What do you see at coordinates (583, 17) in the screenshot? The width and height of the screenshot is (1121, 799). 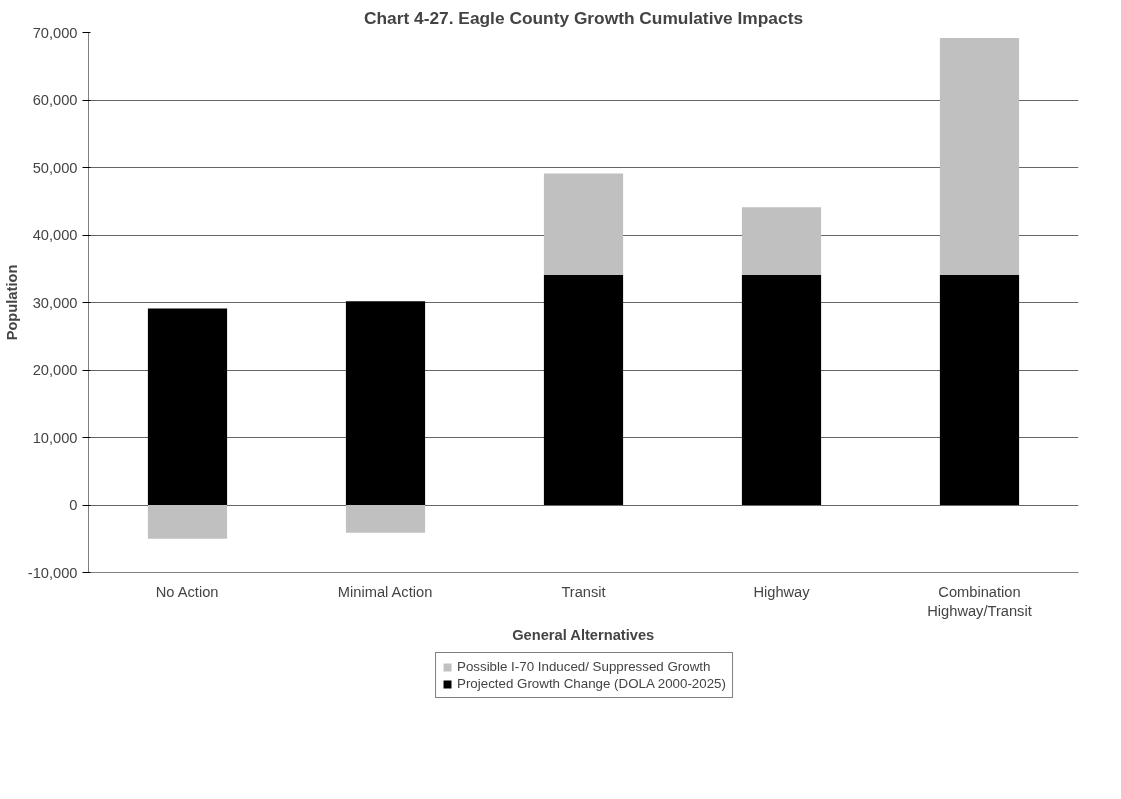 I see `chart-title: Chart 4-27. Eagle County Growth Cumulative Impacts` at bounding box center [583, 17].